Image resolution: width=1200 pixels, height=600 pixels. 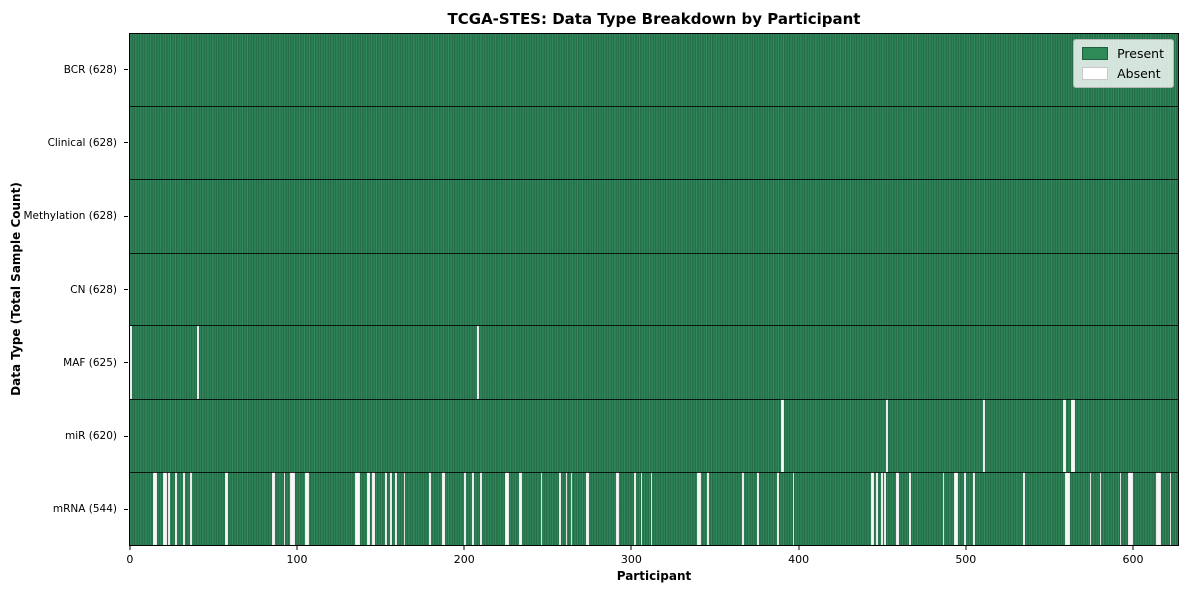 What do you see at coordinates (1140, 53) in the screenshot?
I see `legend-label: Present` at bounding box center [1140, 53].